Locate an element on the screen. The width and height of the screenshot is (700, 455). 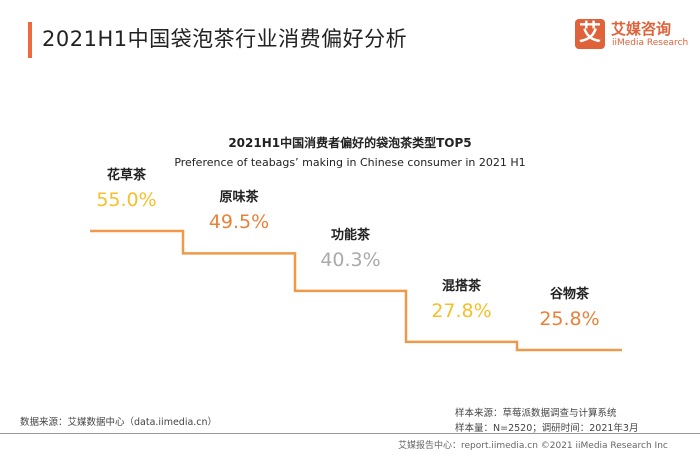
data-label: 55.0% is located at coordinates (126, 200).